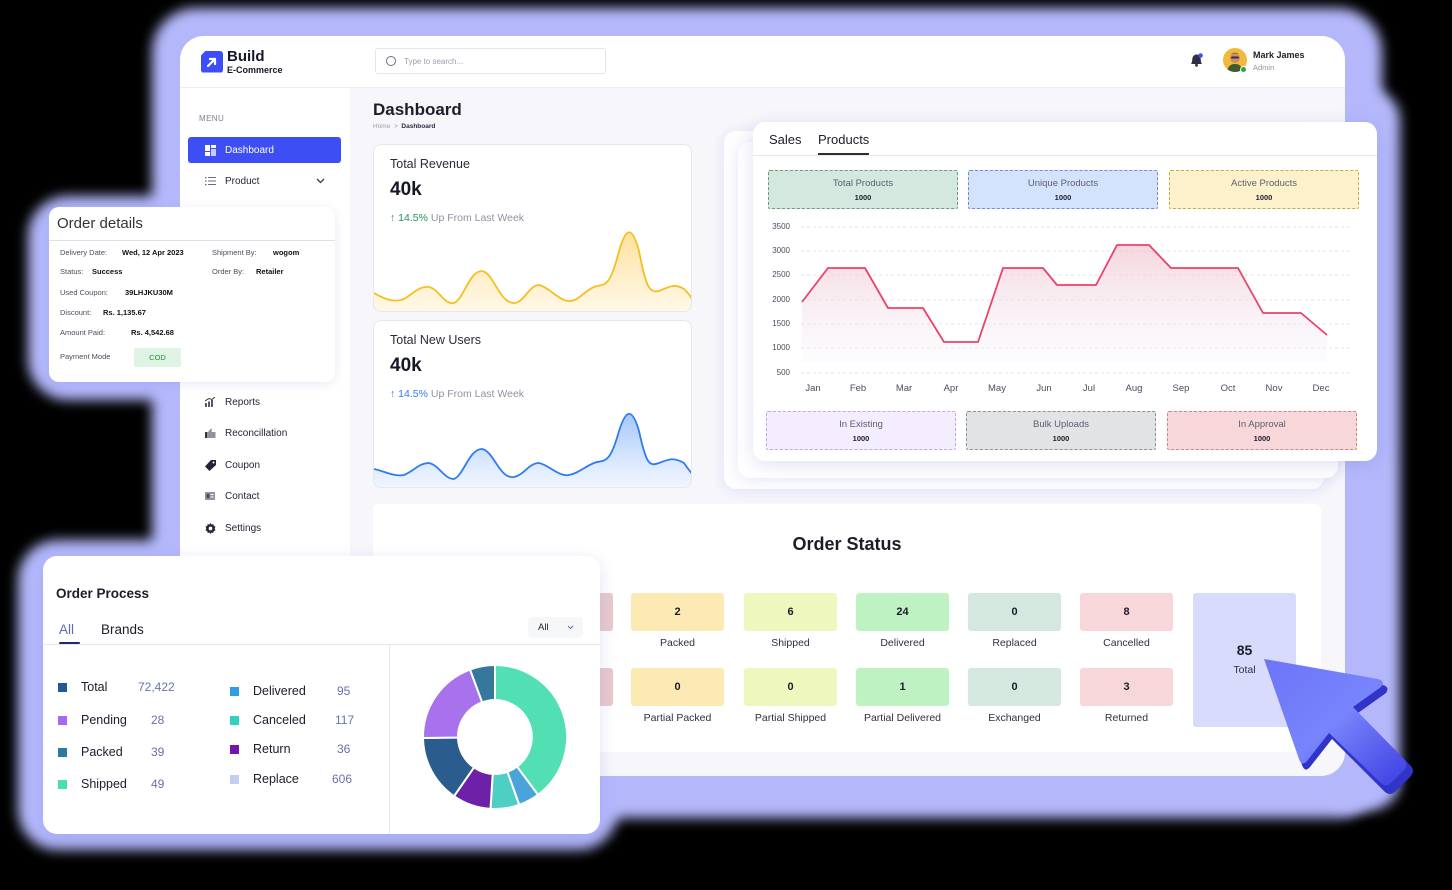 The image size is (1452, 890). Describe the element at coordinates (210, 181) in the screenshot. I see `list-icon` at that location.